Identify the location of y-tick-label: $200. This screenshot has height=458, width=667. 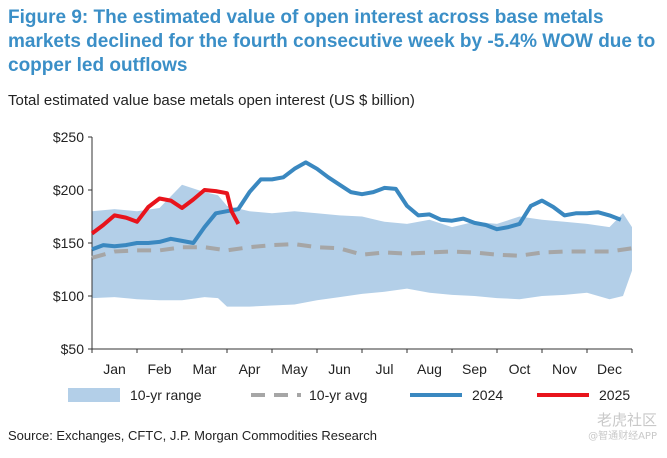
(68, 190).